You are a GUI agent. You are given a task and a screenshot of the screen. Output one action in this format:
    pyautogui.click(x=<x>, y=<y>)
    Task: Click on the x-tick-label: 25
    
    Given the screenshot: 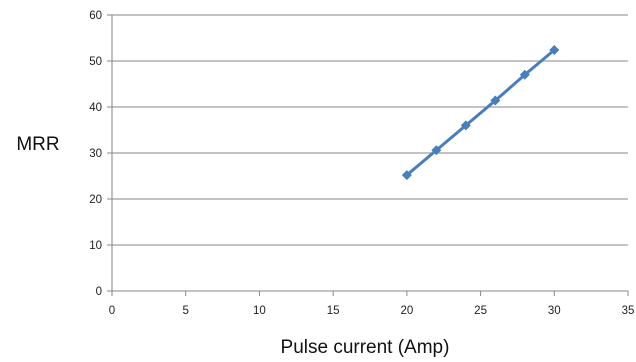 What is the action you would take?
    pyautogui.click(x=480, y=311)
    